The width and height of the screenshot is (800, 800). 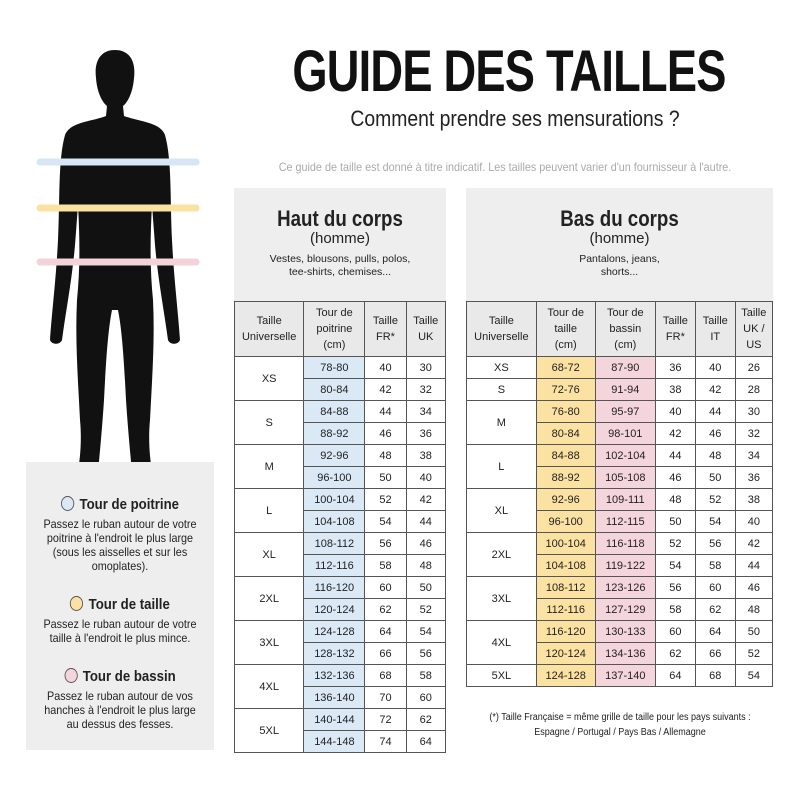 I want to click on value-cell: 132-136, so click(x=334, y=675).